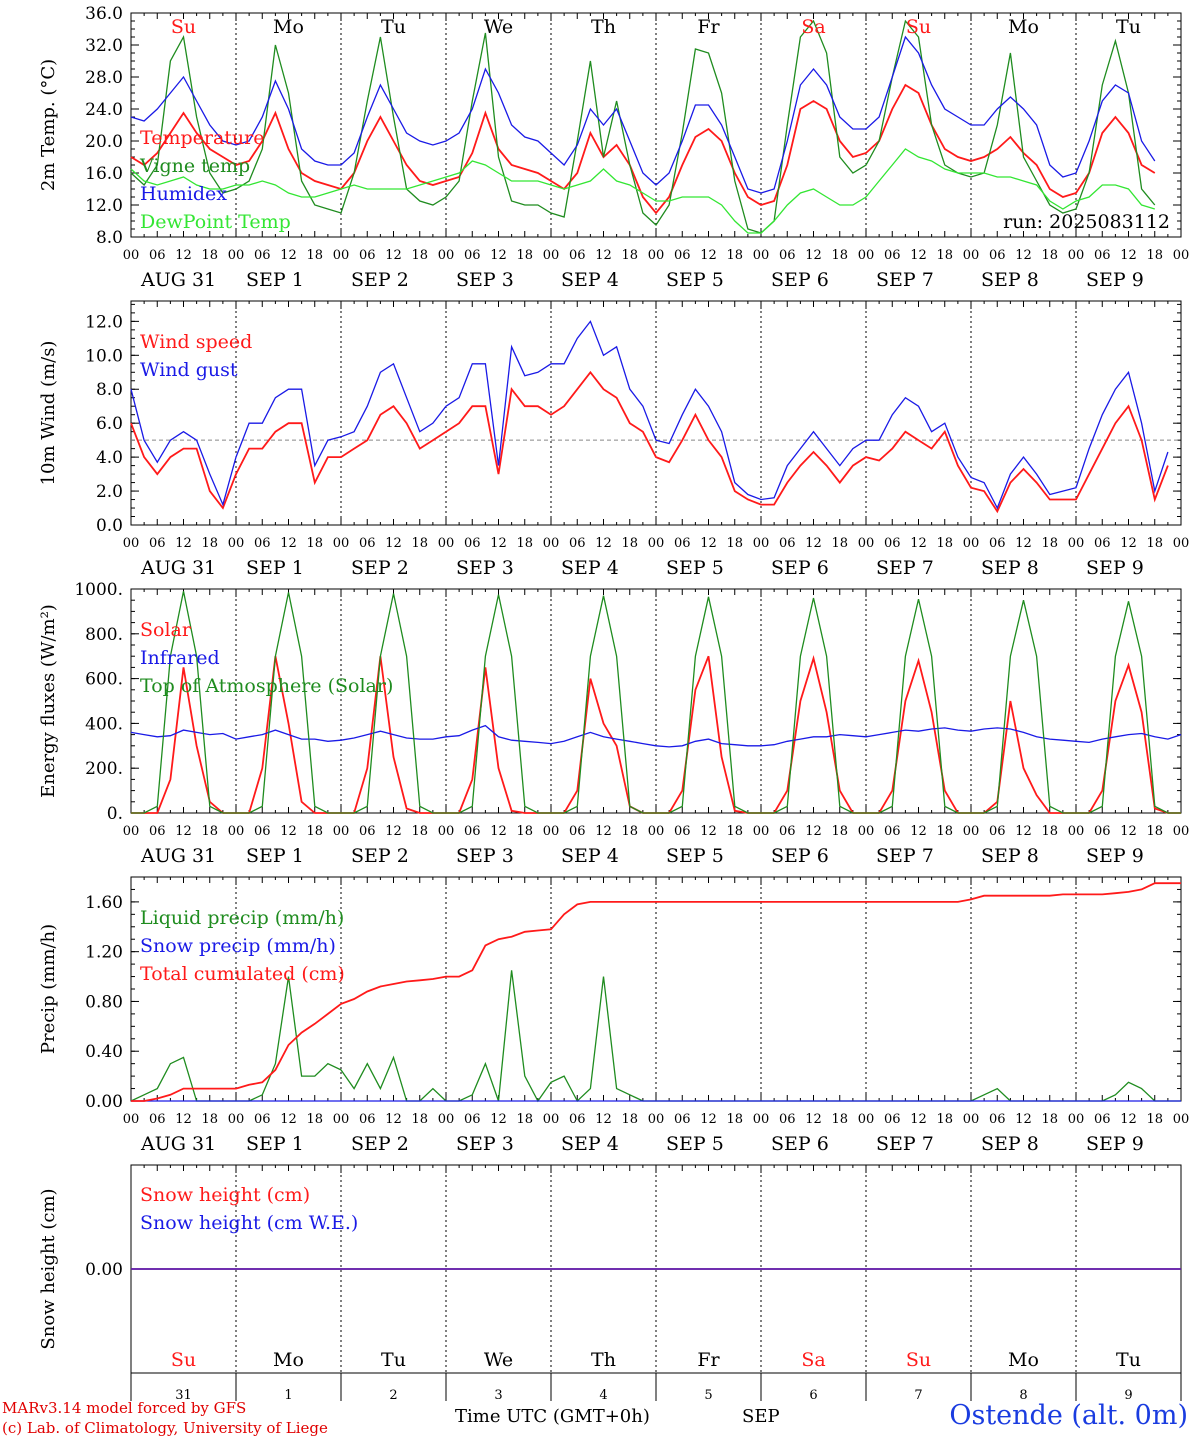  What do you see at coordinates (104, 724) in the screenshot?
I see `y-tick-label: 400.` at bounding box center [104, 724].